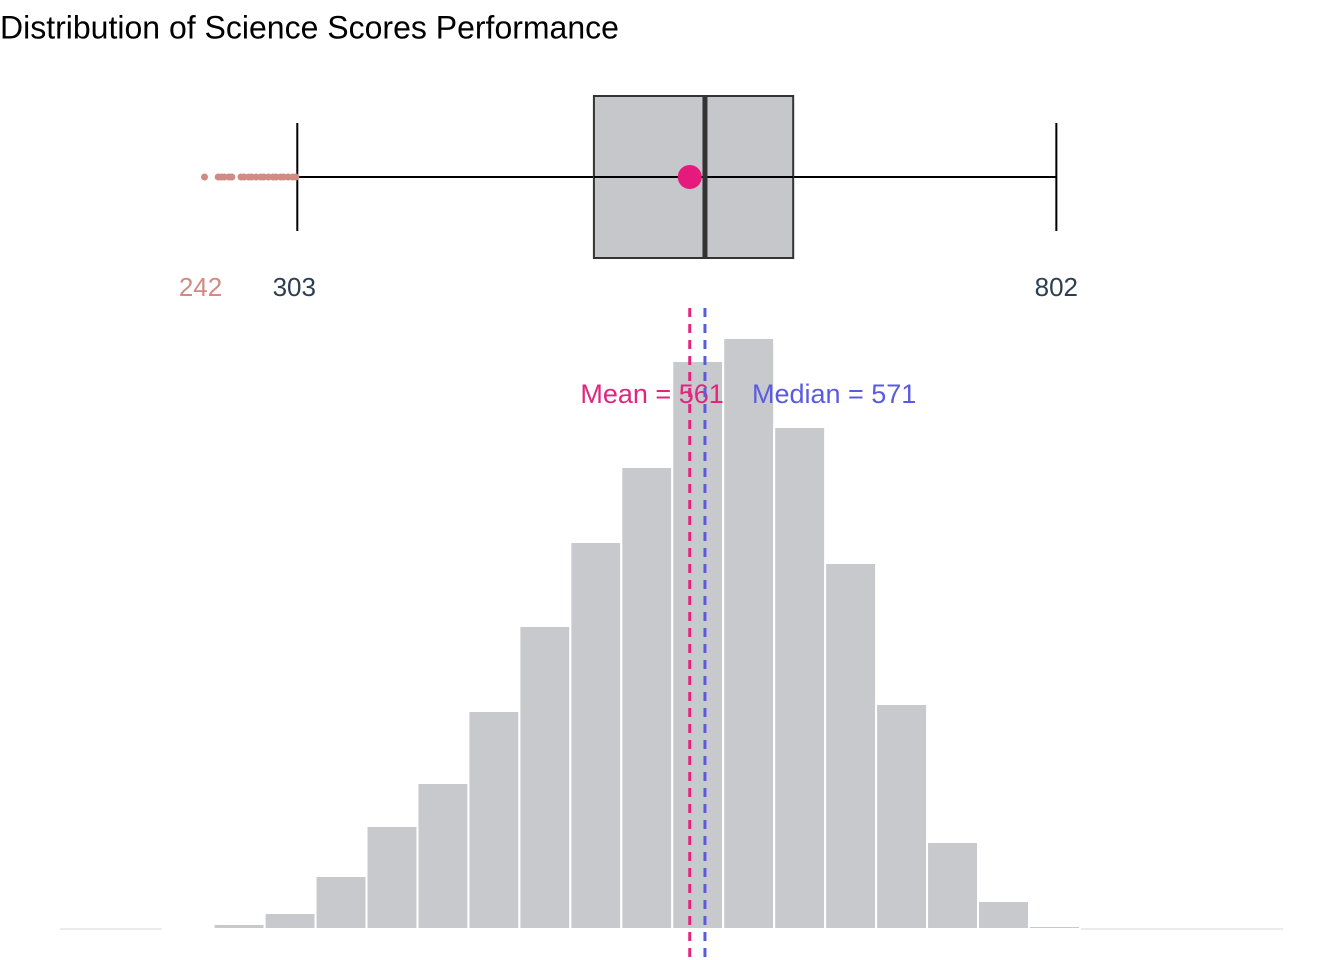 This screenshot has height=960, width=1344. Describe the element at coordinates (834, 394) in the screenshot. I see `reference-label: Median = 571` at that location.